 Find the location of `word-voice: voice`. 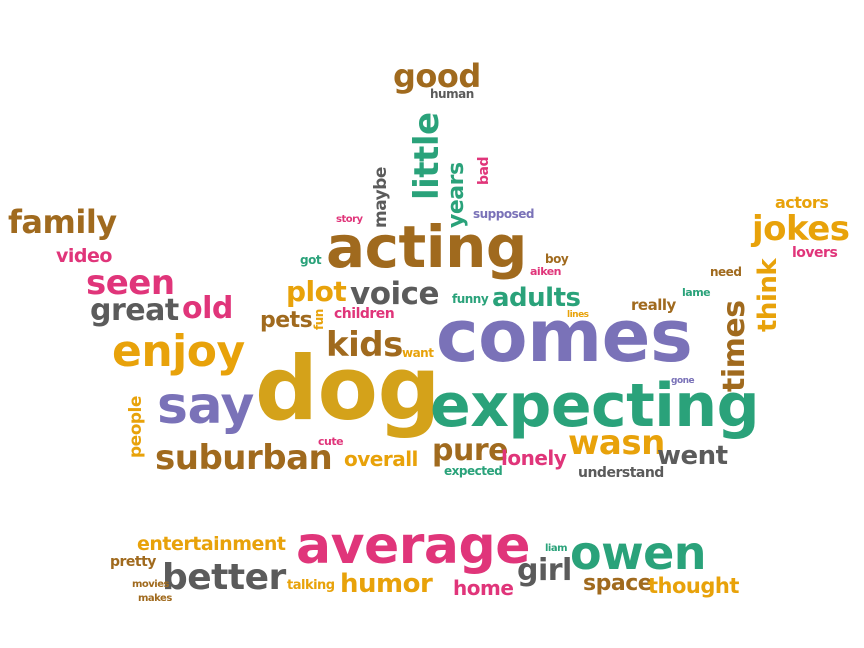

word-voice: voice is located at coordinates (395, 294).